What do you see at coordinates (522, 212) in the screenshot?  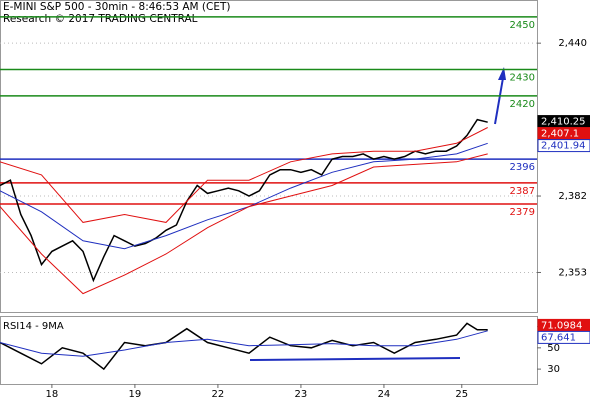 I see `level-label: 2379` at bounding box center [522, 212].